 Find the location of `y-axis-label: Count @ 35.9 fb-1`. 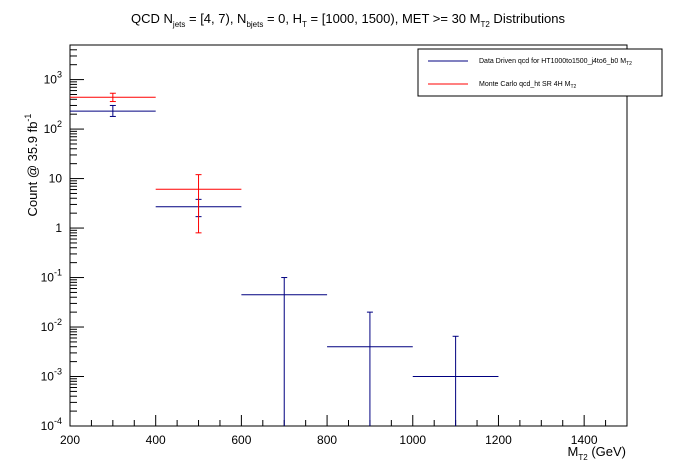

y-axis-label: Count @ 35.9 fb-1 is located at coordinates (31, 165).